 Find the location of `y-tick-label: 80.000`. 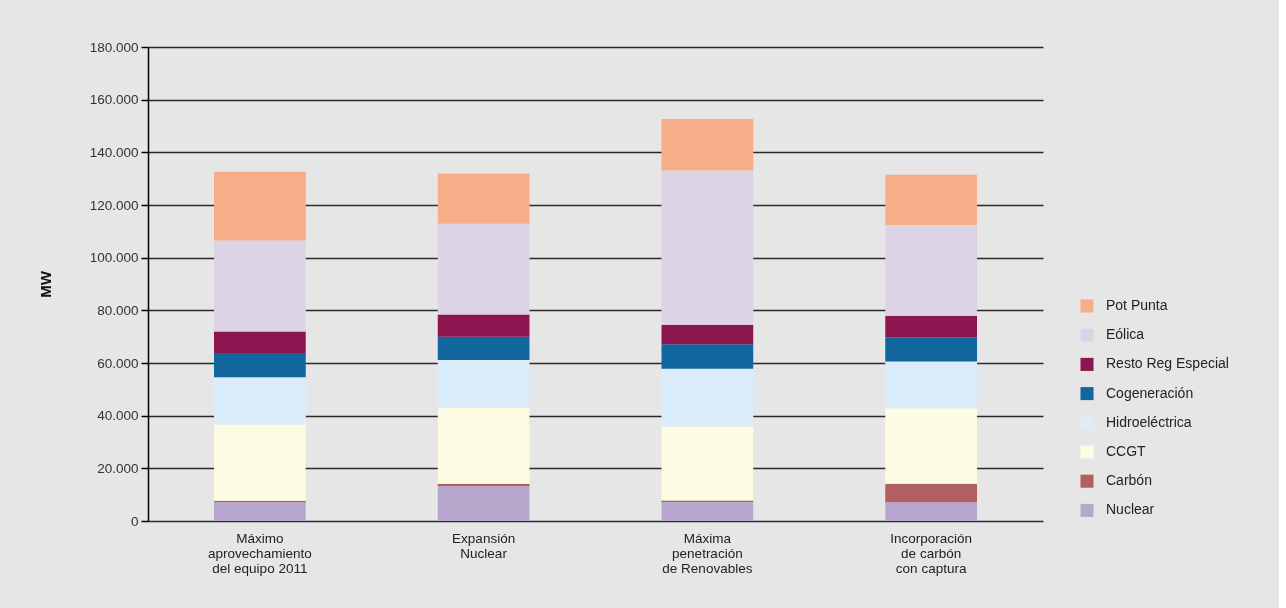

y-tick-label: 80.000 is located at coordinates (118, 310).